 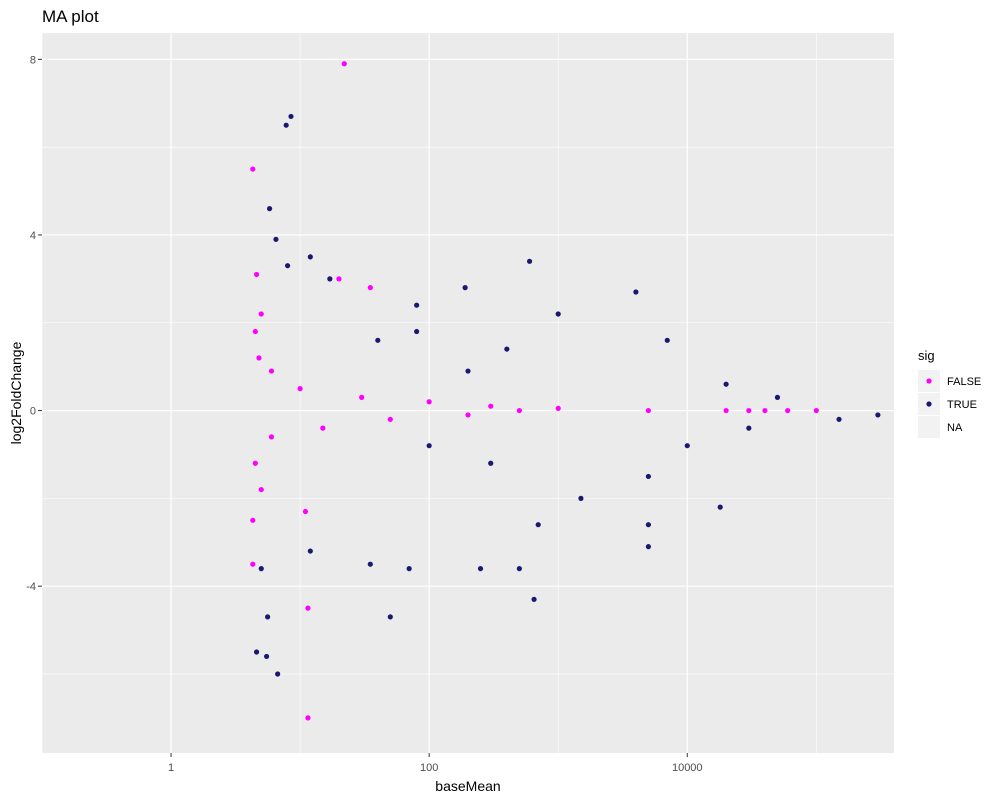 I want to click on x-axis-ticks: 1 100 10000, so click(x=435, y=763).